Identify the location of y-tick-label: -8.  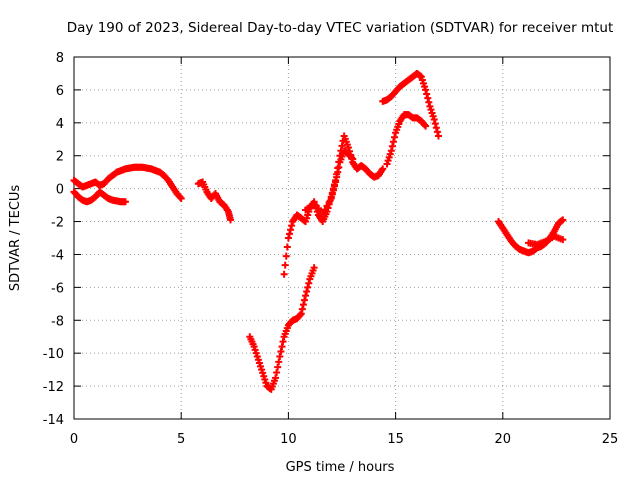
(57, 321).